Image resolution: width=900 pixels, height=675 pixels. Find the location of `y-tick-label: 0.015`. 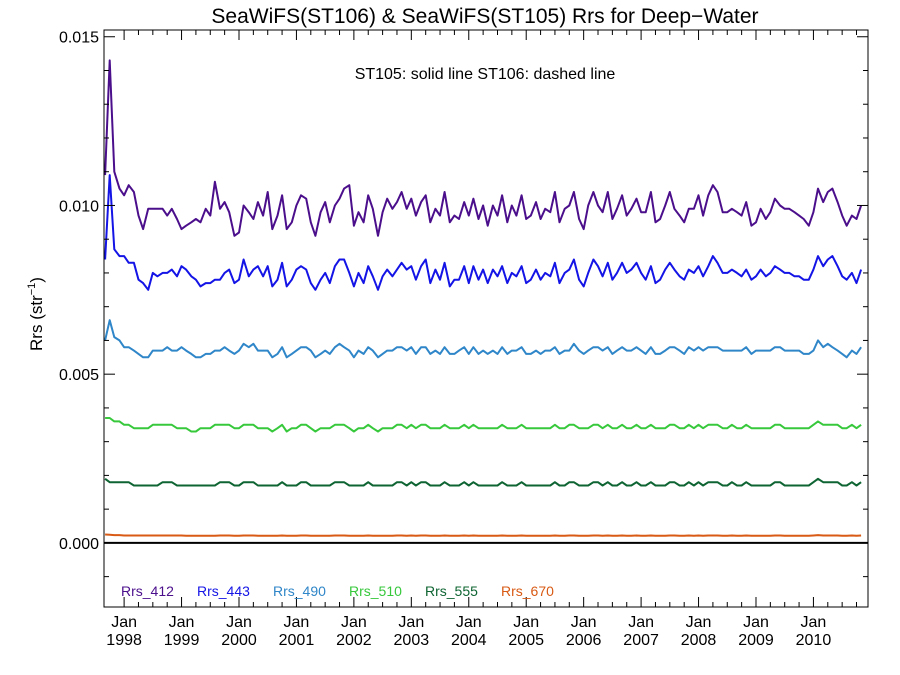

y-tick-label: 0.015 is located at coordinates (79, 38).